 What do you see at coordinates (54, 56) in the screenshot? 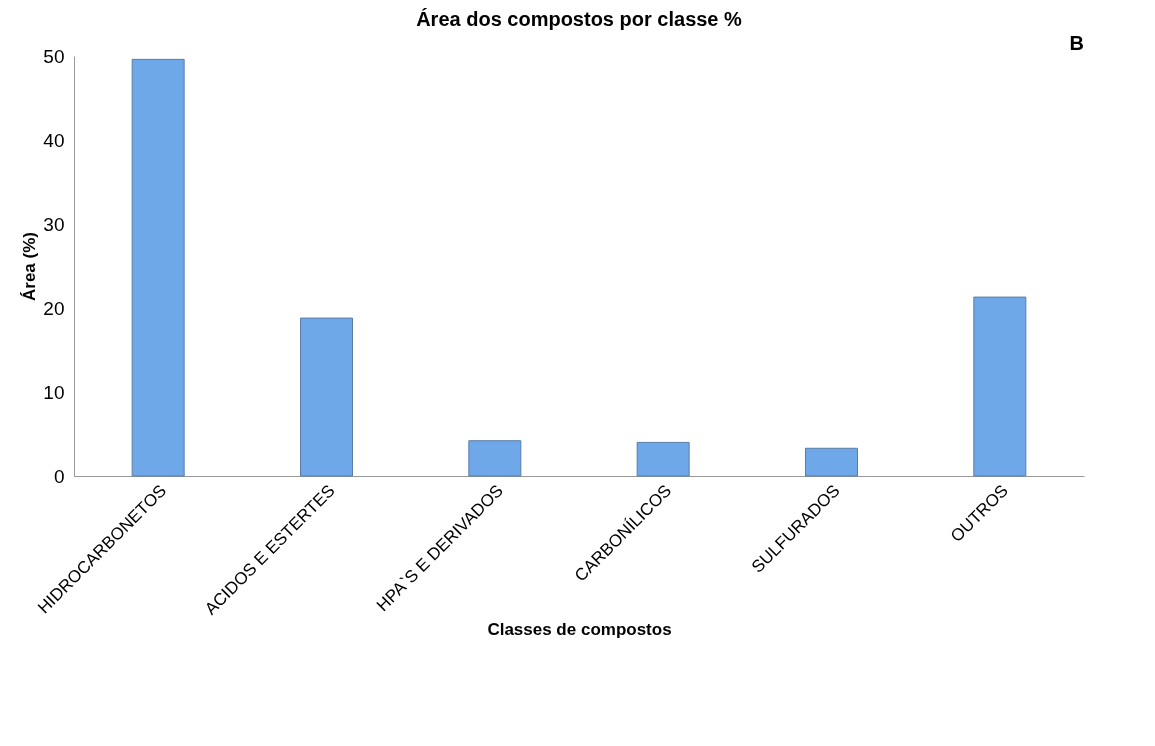
I see `y-tick-label: 50` at bounding box center [54, 56].